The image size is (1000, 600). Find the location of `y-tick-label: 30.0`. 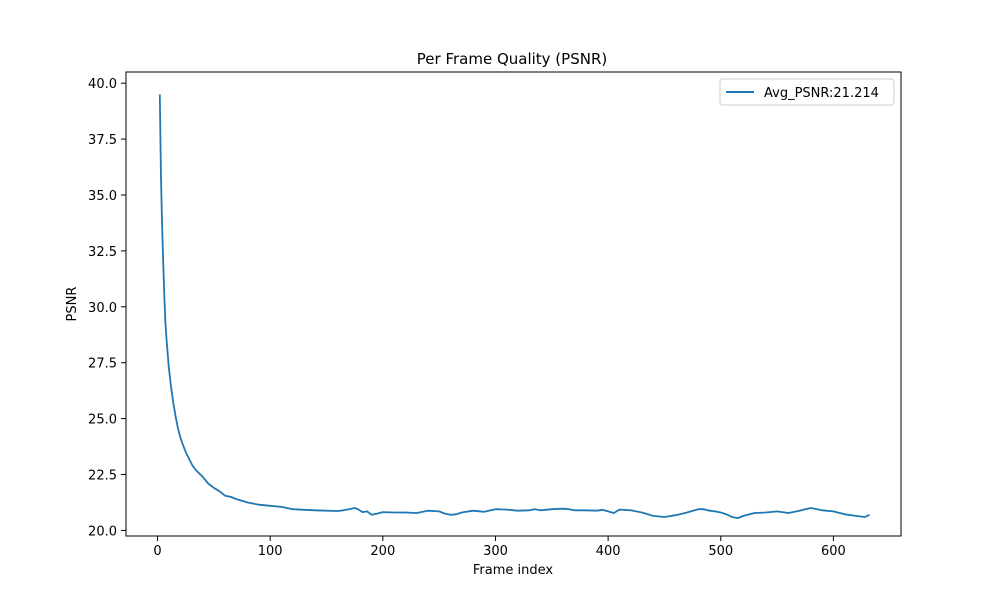

y-tick-label: 30.0 is located at coordinates (102, 308).